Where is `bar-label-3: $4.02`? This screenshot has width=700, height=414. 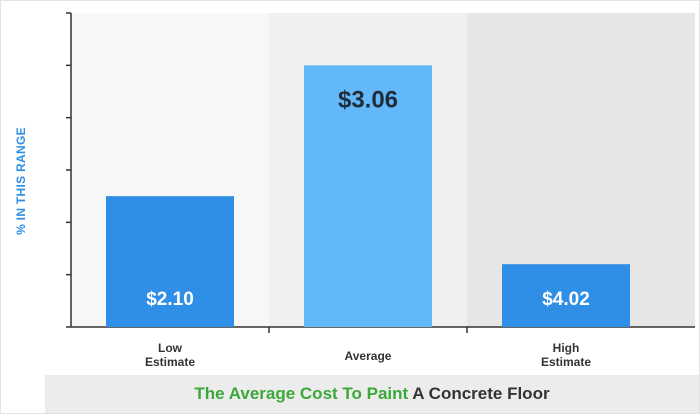 bar-label-3: $4.02 is located at coordinates (566, 299).